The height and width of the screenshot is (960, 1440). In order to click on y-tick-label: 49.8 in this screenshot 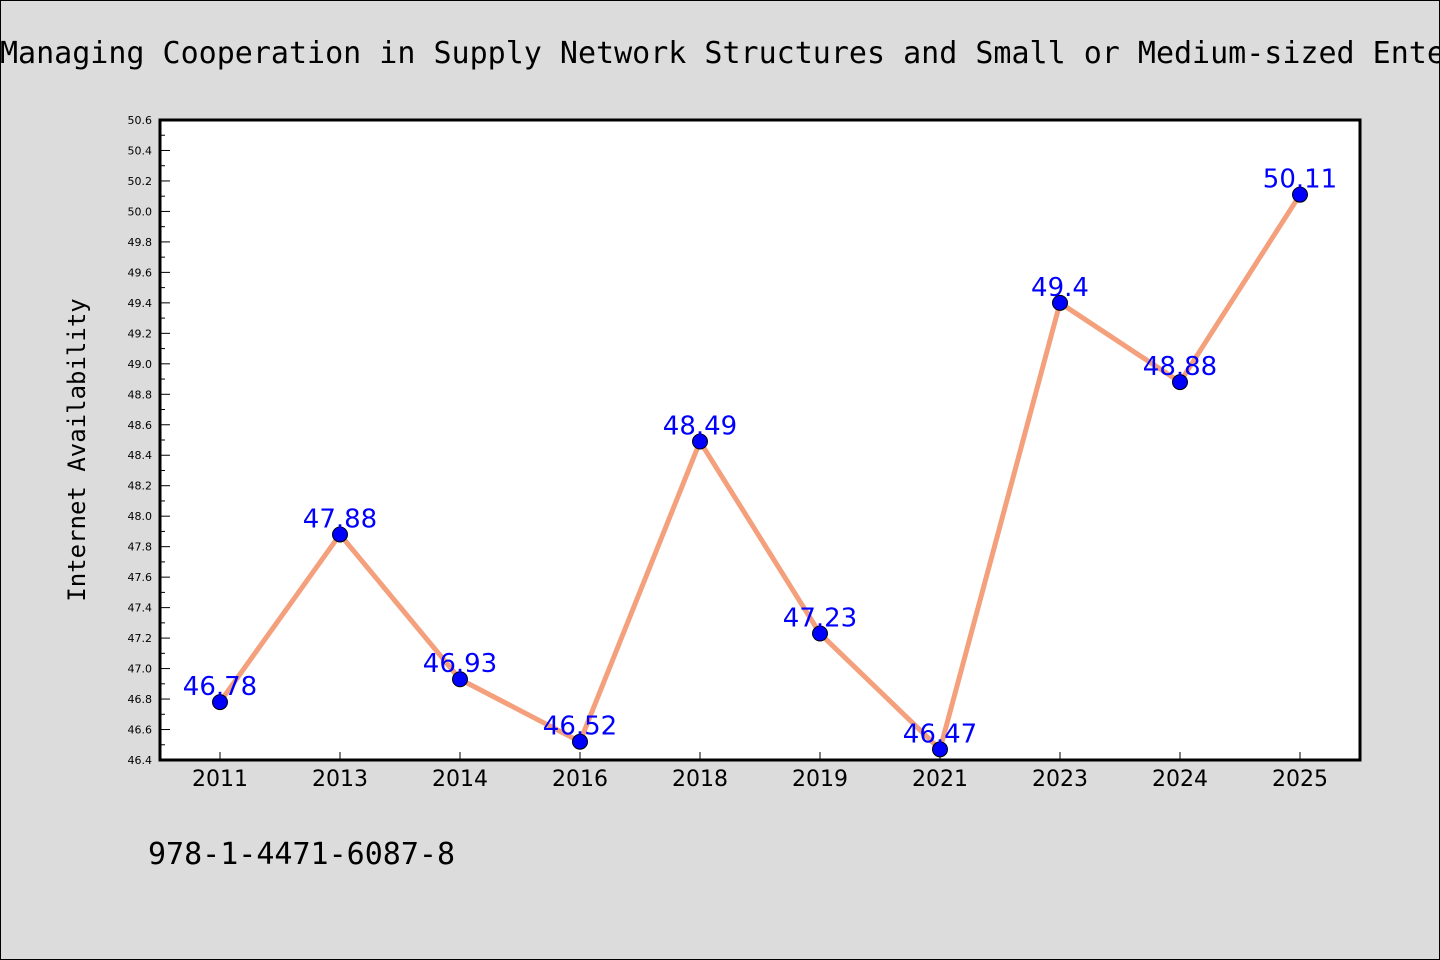, I will do `click(140, 242)`.